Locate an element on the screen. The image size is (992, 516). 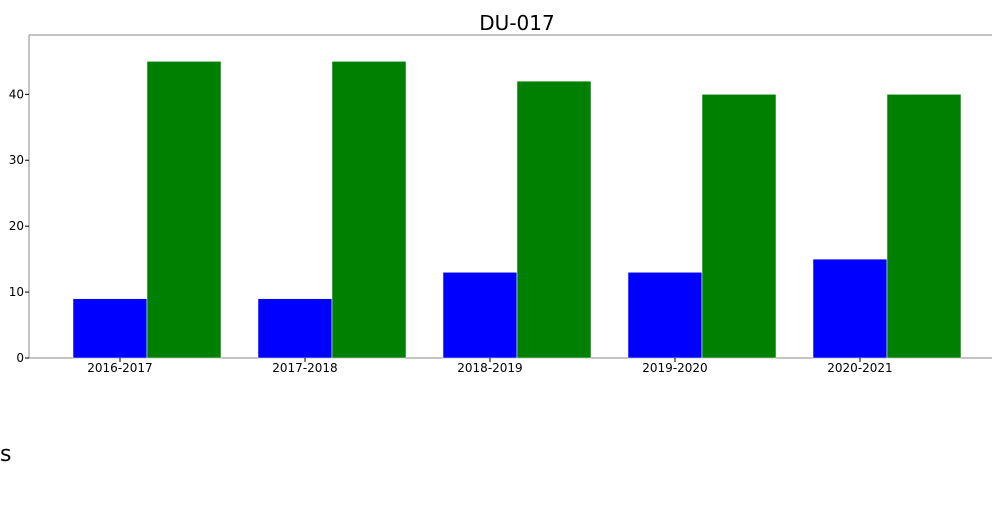
y-tick-label: 40 is located at coordinates (16, 94).